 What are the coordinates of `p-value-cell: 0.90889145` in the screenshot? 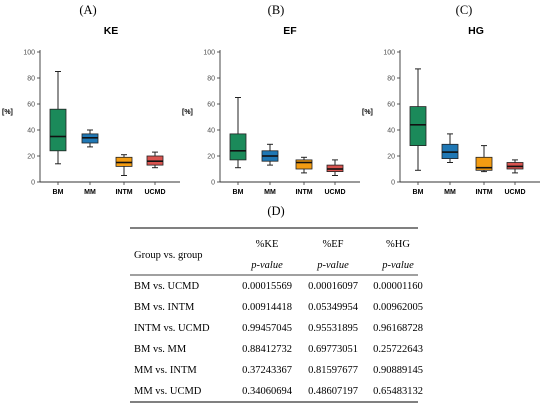 It's located at (398, 370).